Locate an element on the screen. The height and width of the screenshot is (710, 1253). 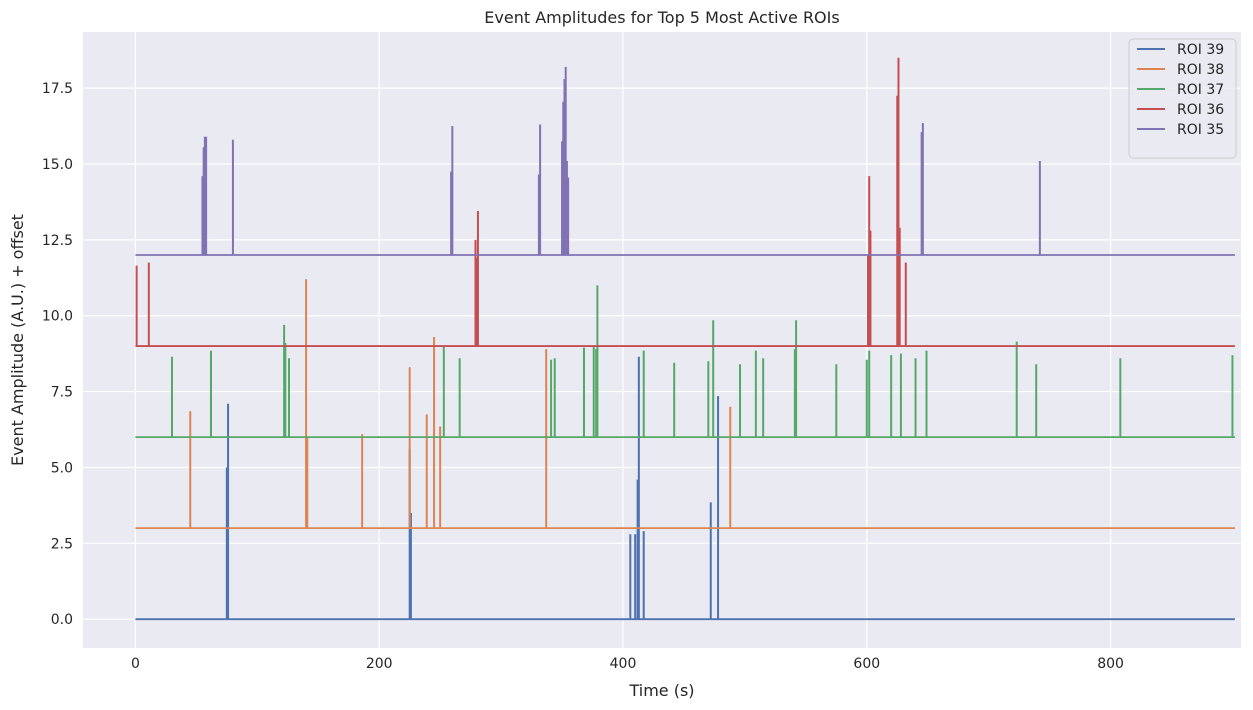
y-tick-label: 2.5 is located at coordinates (62, 544).